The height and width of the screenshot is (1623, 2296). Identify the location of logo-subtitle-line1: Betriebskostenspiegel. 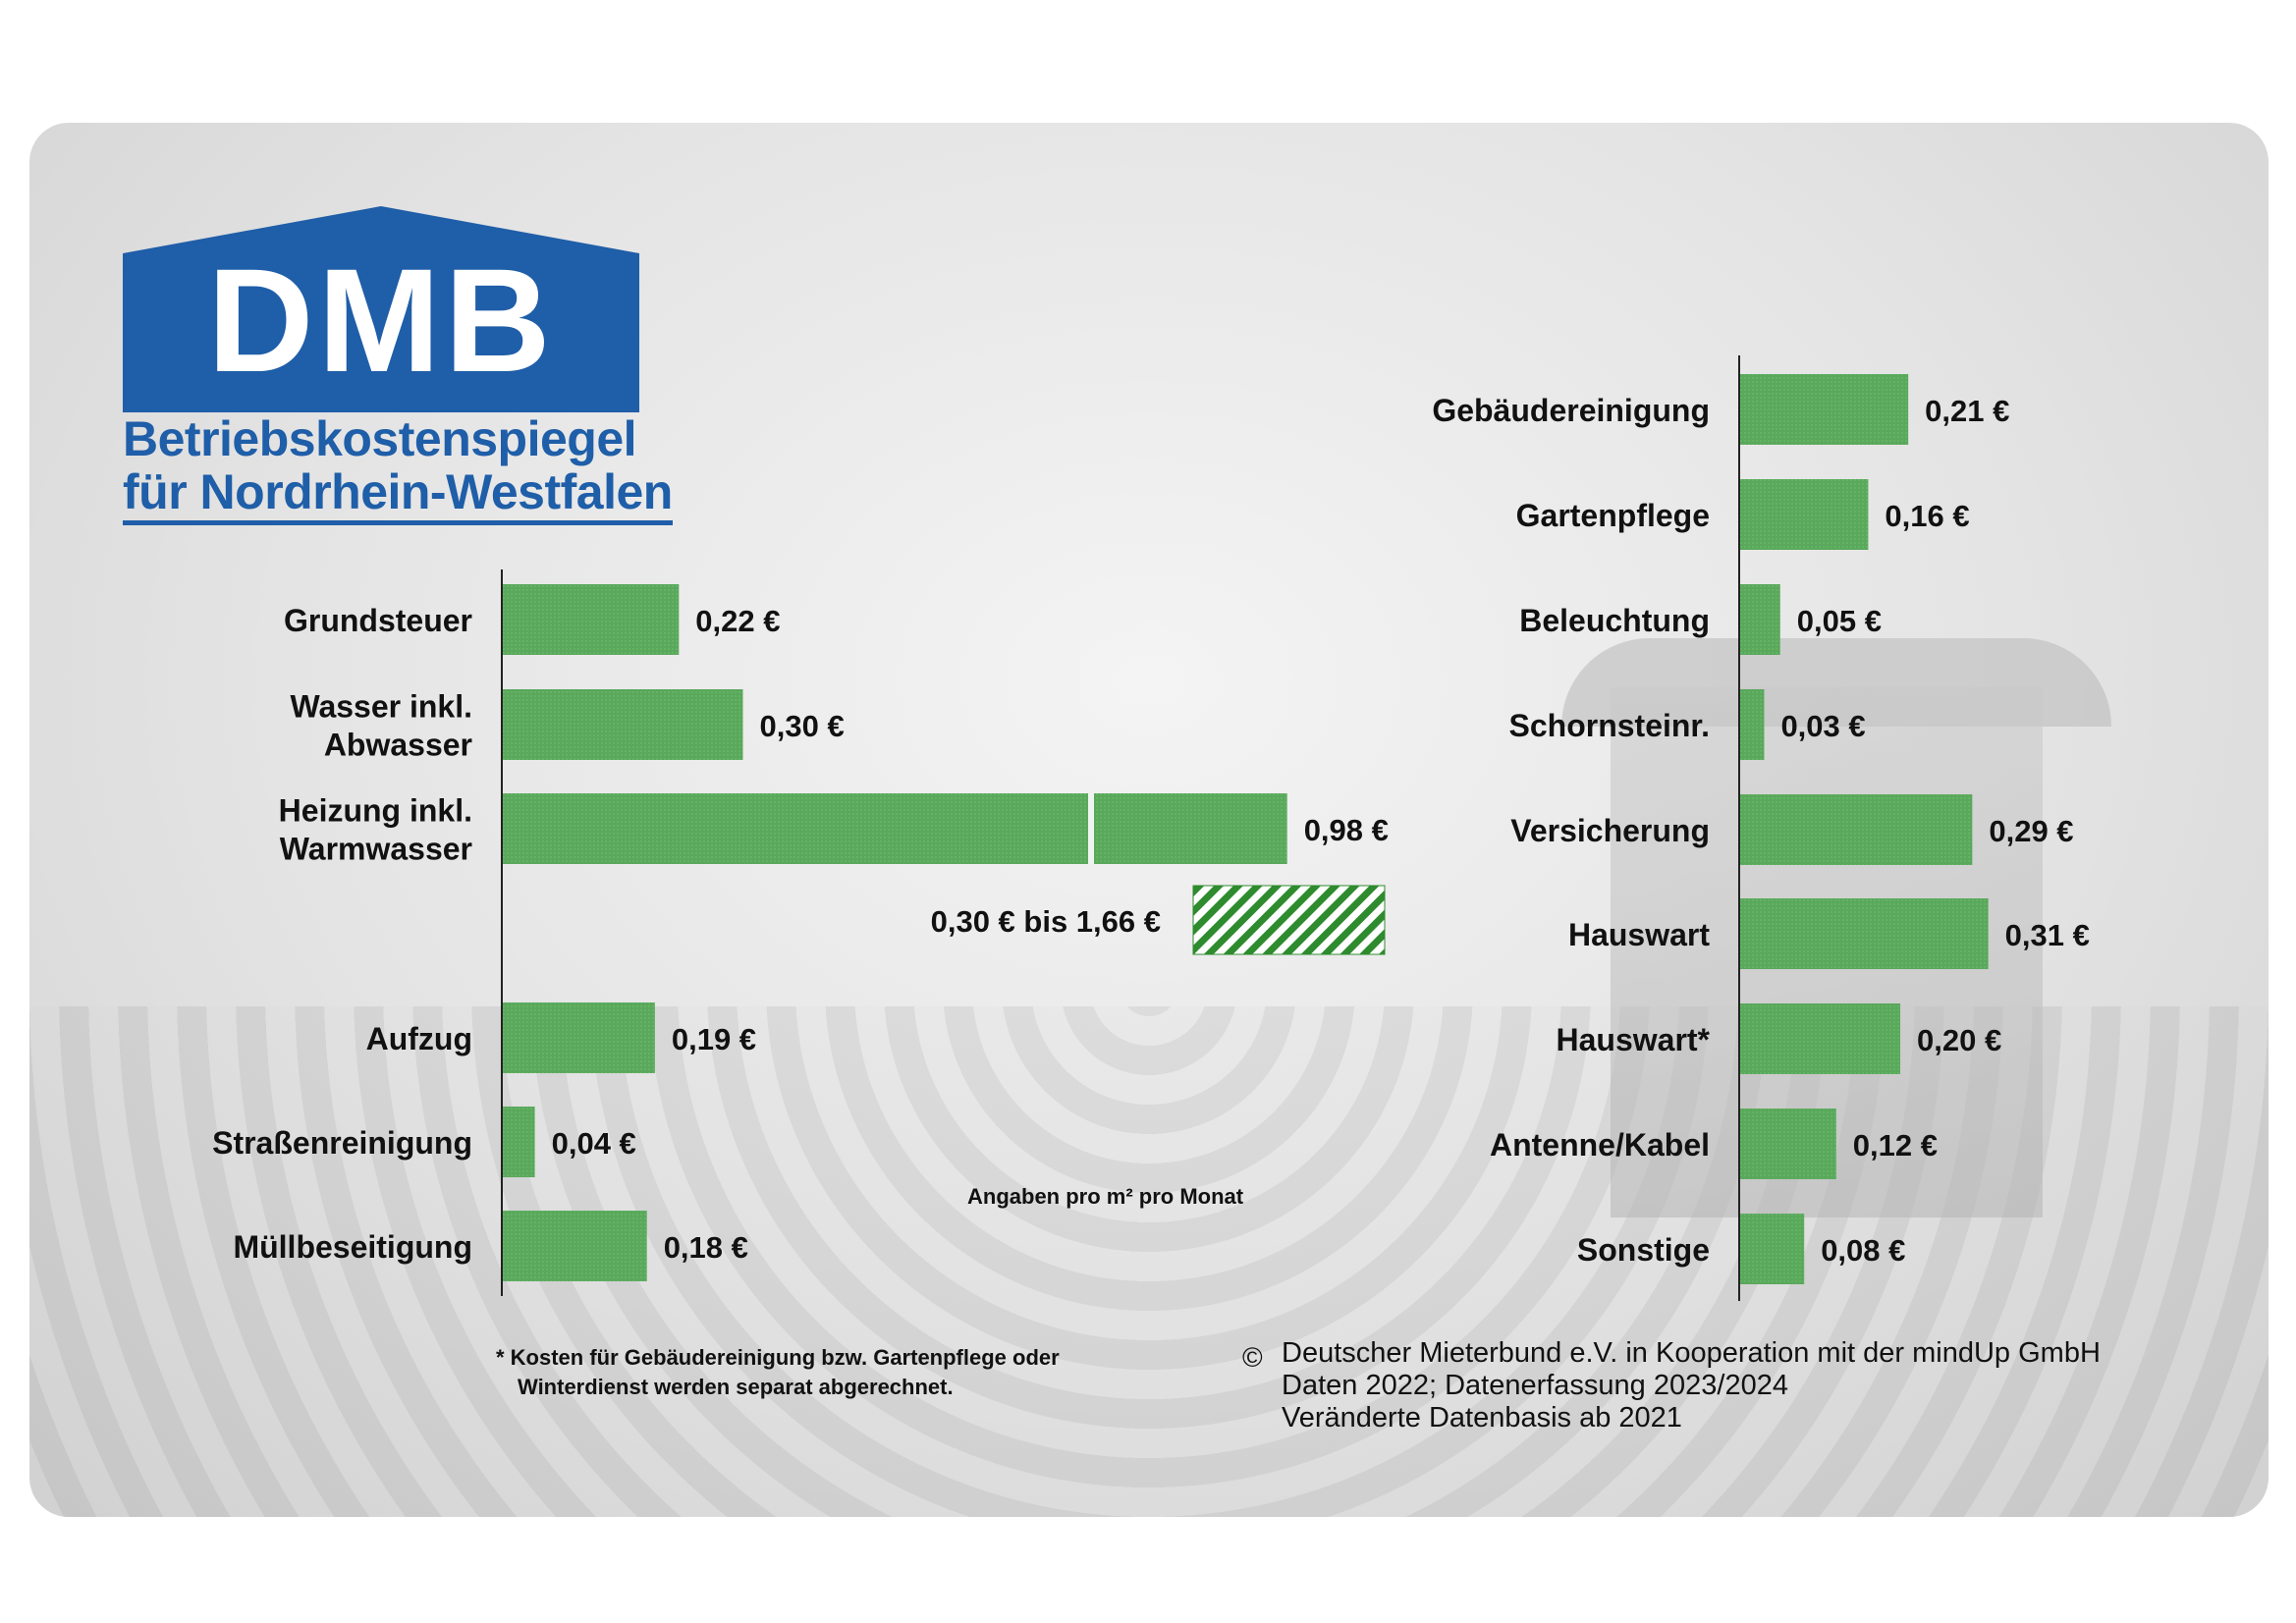
(380, 439).